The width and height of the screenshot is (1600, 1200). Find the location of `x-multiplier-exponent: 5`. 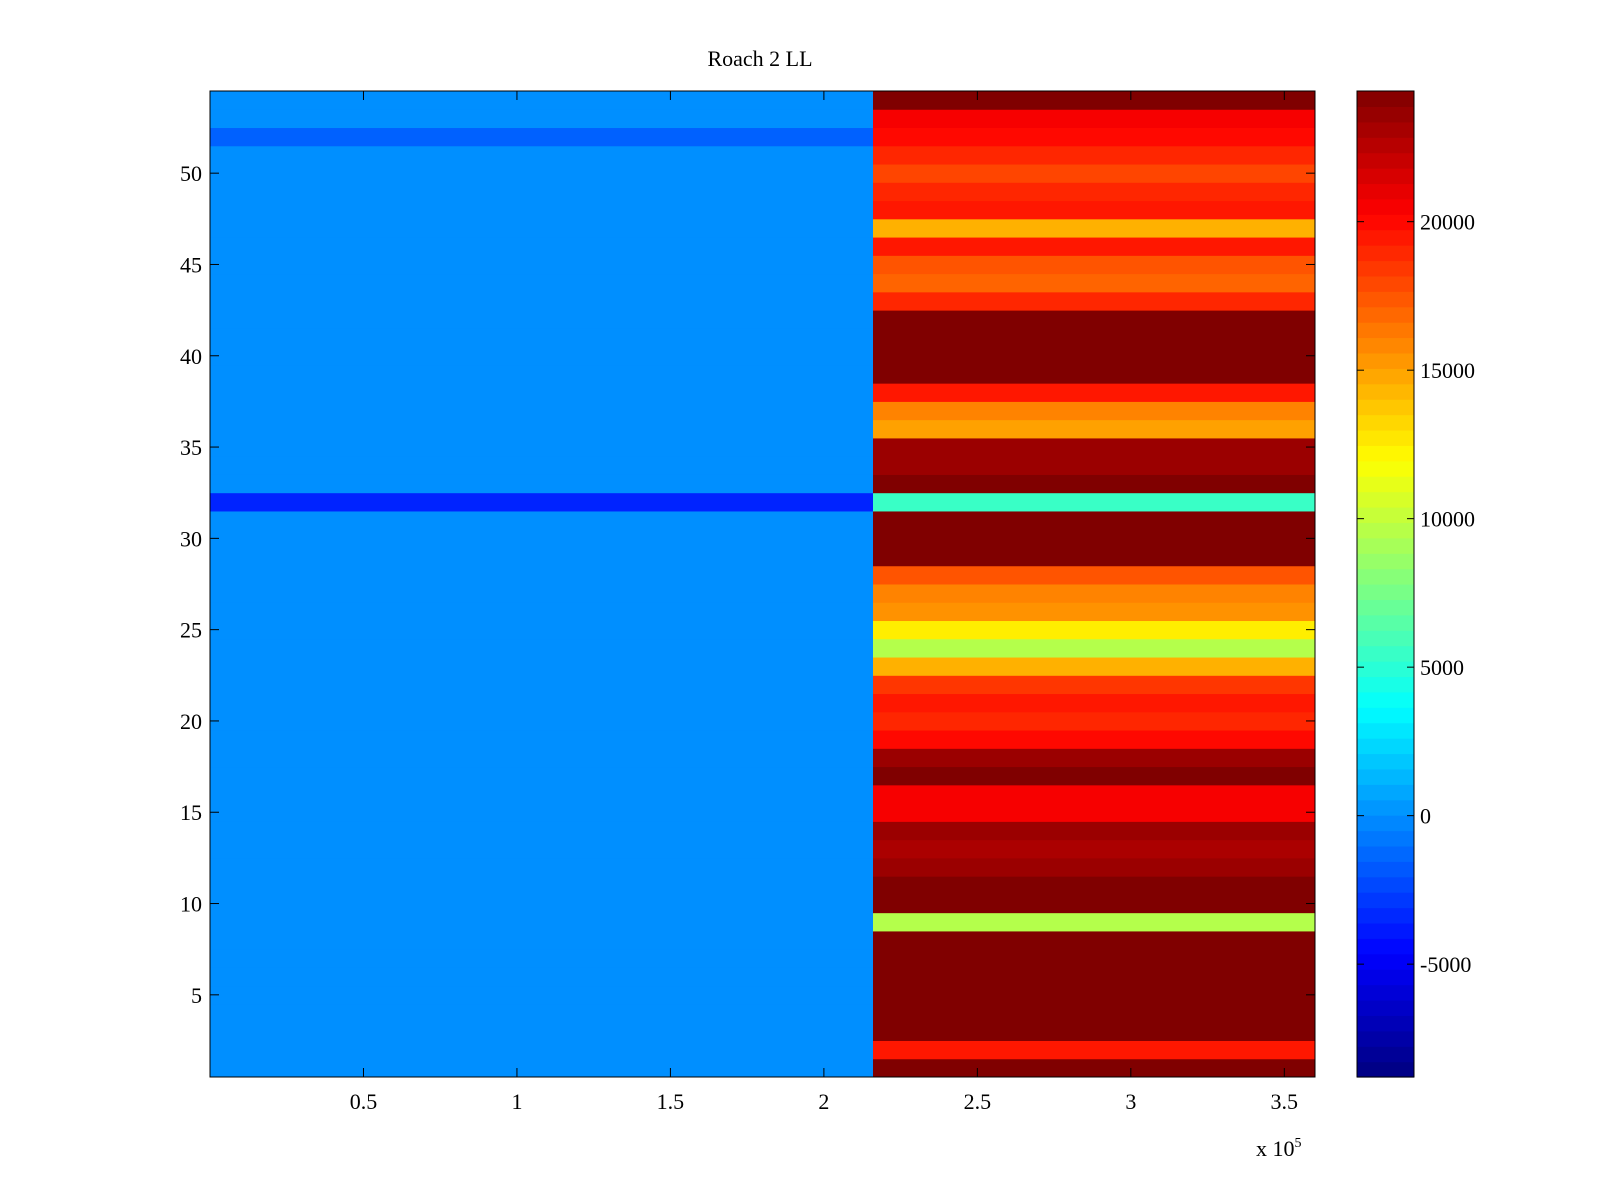

x-multiplier-exponent: 5 is located at coordinates (1298, 1143).